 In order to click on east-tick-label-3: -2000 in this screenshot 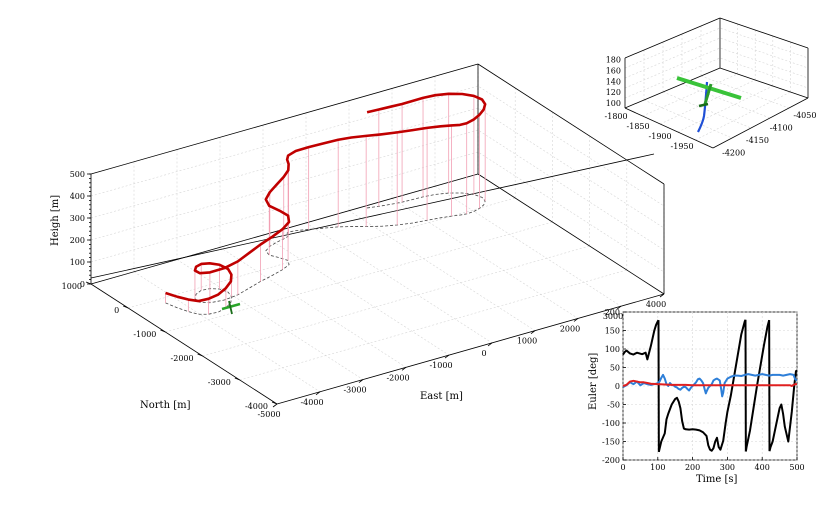, I will do `click(397, 377)`.